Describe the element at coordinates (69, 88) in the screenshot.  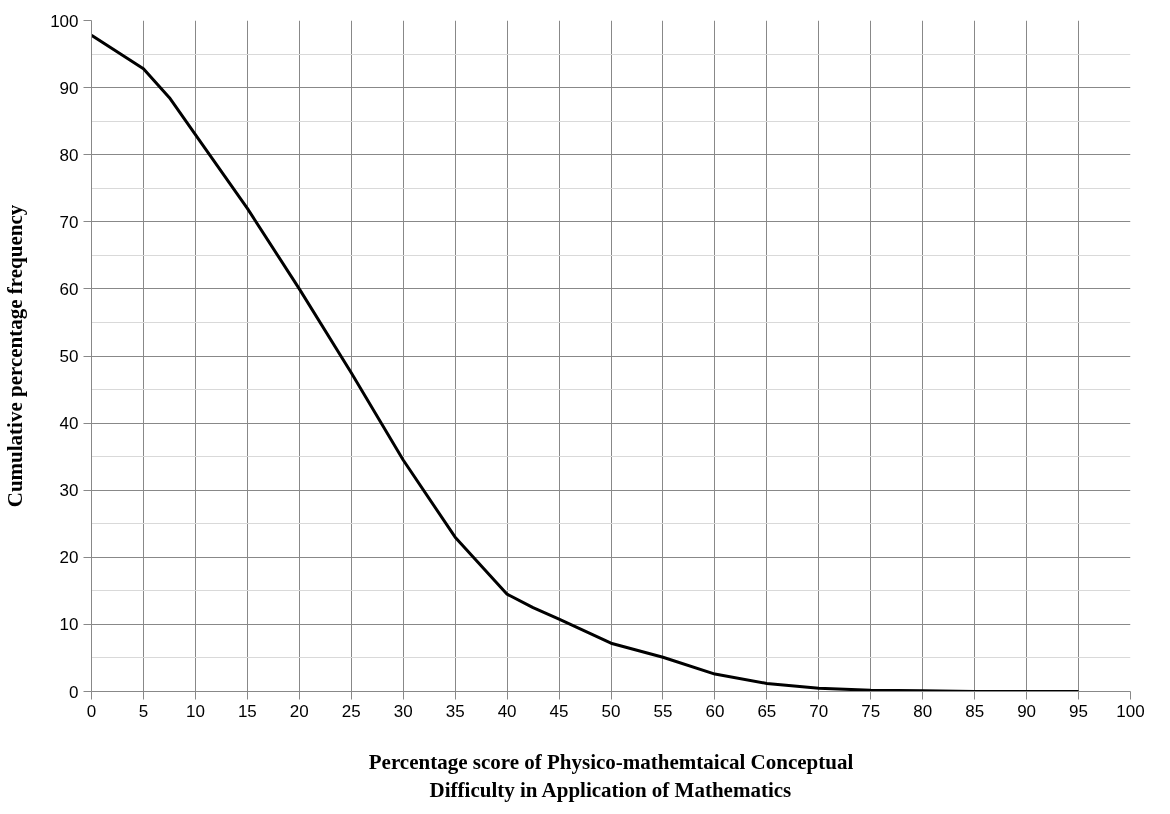
I see `y-tick-label: 90` at that location.